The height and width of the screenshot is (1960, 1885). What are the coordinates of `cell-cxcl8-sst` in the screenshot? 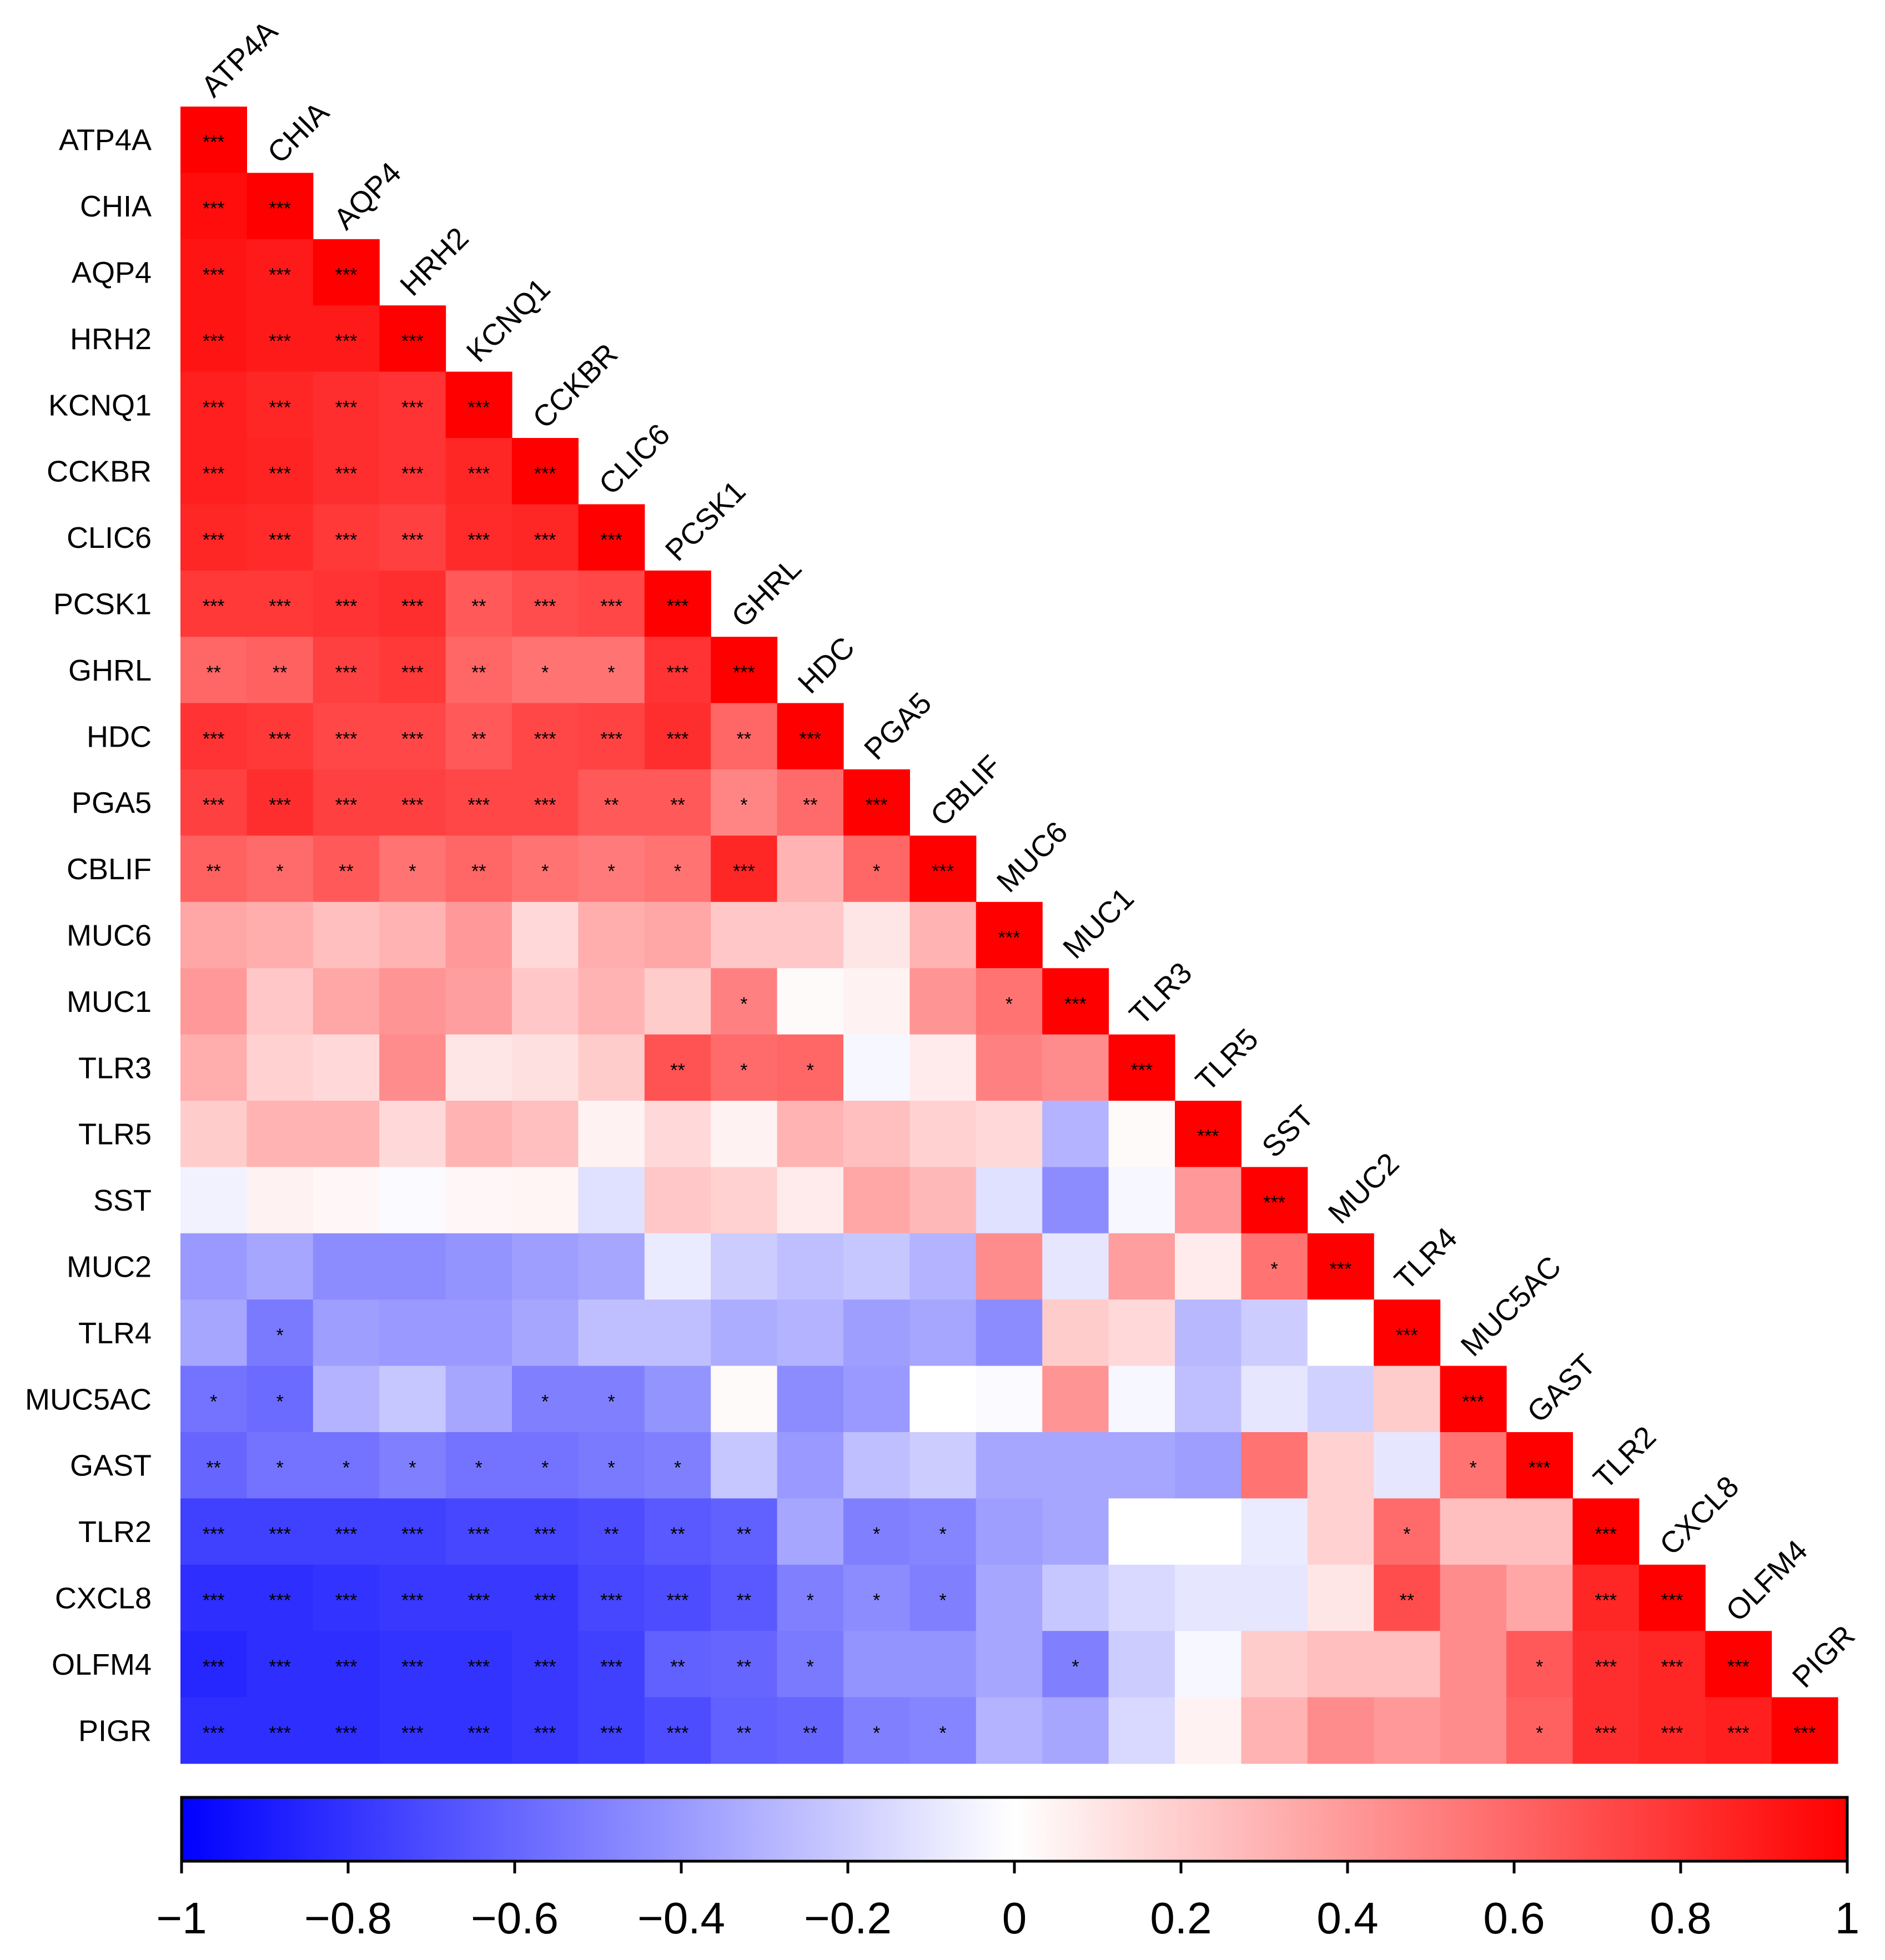 It's located at (1274, 1597).